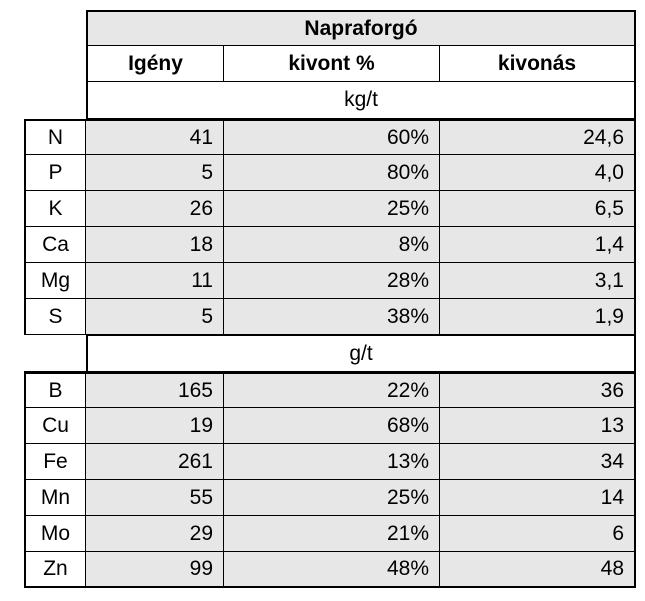 The width and height of the screenshot is (645, 601). Describe the element at coordinates (538, 498) in the screenshot. I see `kivonas-cell: 14` at that location.